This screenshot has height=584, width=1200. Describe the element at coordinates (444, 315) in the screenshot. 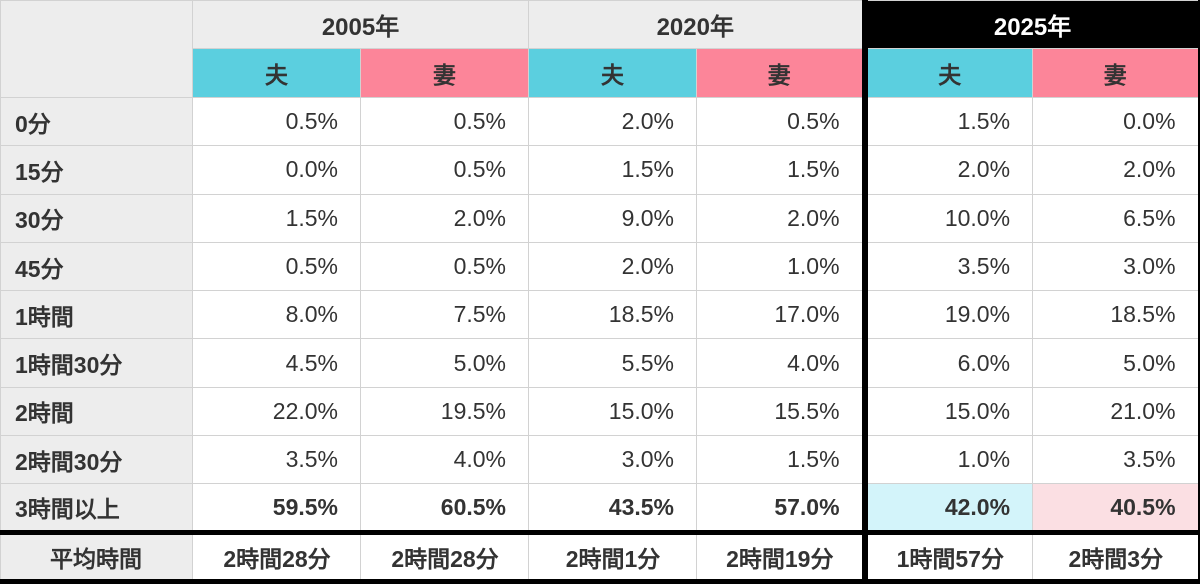

I see `value-cell: 7.5%` at that location.